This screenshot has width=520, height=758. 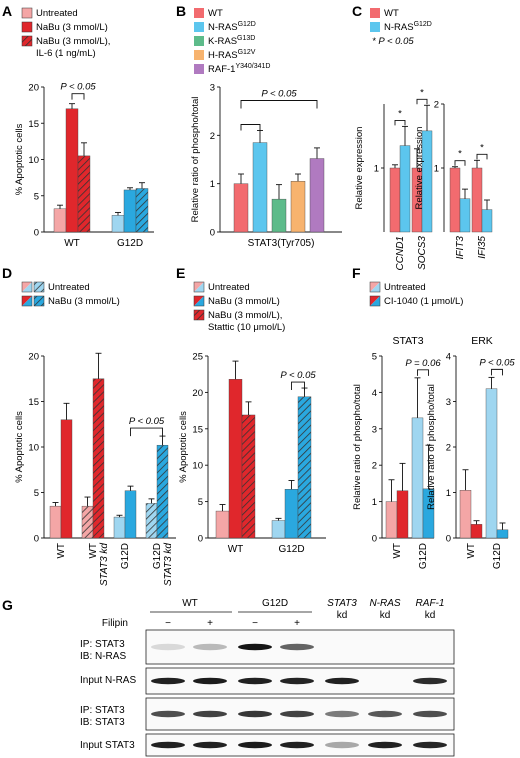 What do you see at coordinates (482, 341) in the screenshot?
I see `chart-title: ERK` at bounding box center [482, 341].